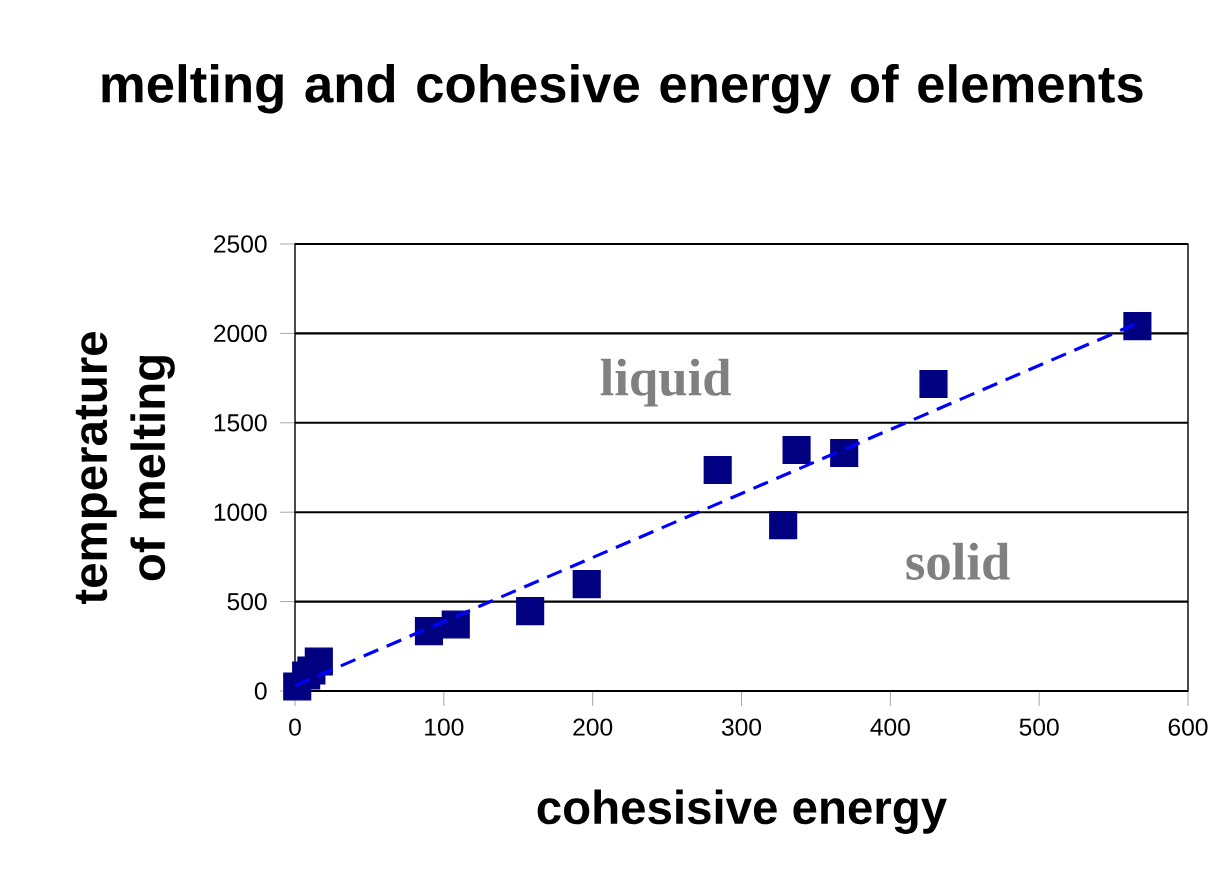 This screenshot has width=1222, height=872. What do you see at coordinates (593, 727) in the screenshot?
I see `x-tick-label: 200` at bounding box center [593, 727].